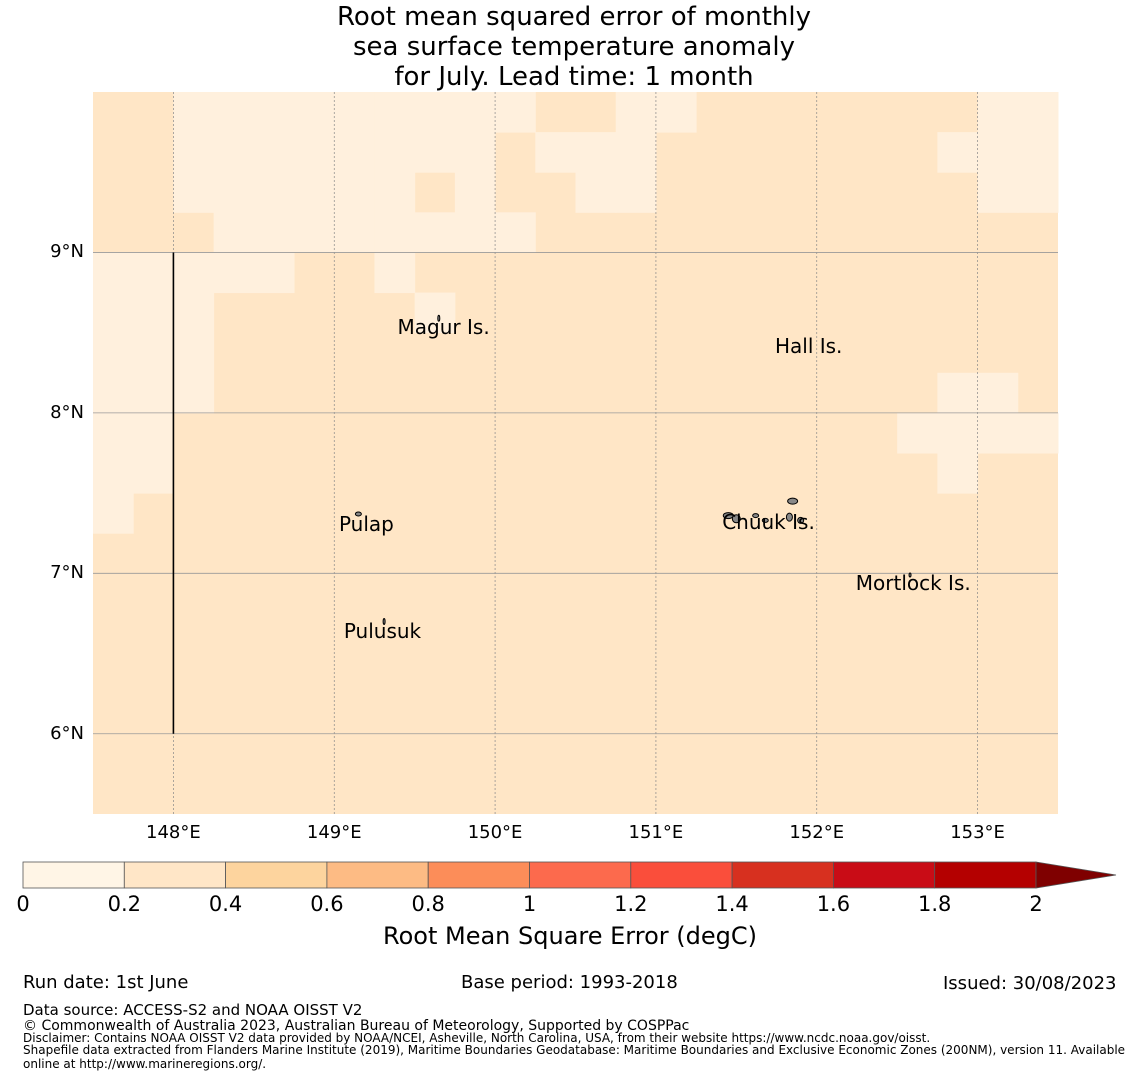 The width and height of the screenshot is (1140, 1080). What do you see at coordinates (382, 631) in the screenshot?
I see `place-label: Pulusuk` at bounding box center [382, 631].